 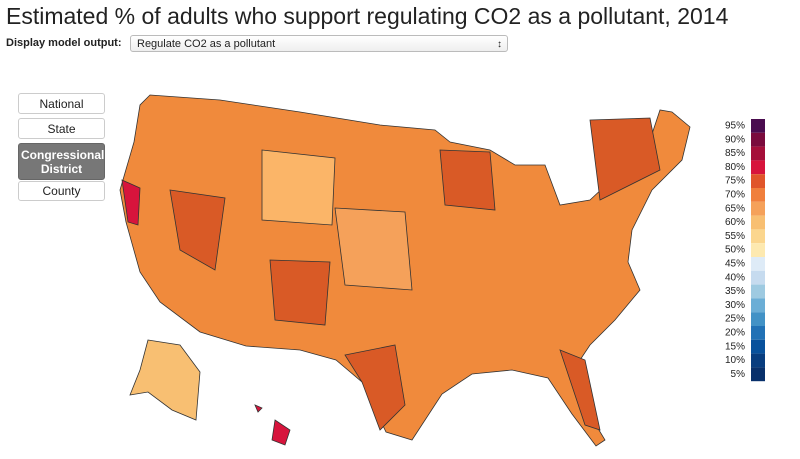 What do you see at coordinates (61, 161) in the screenshot?
I see `level-button: Congressional District` at bounding box center [61, 161].